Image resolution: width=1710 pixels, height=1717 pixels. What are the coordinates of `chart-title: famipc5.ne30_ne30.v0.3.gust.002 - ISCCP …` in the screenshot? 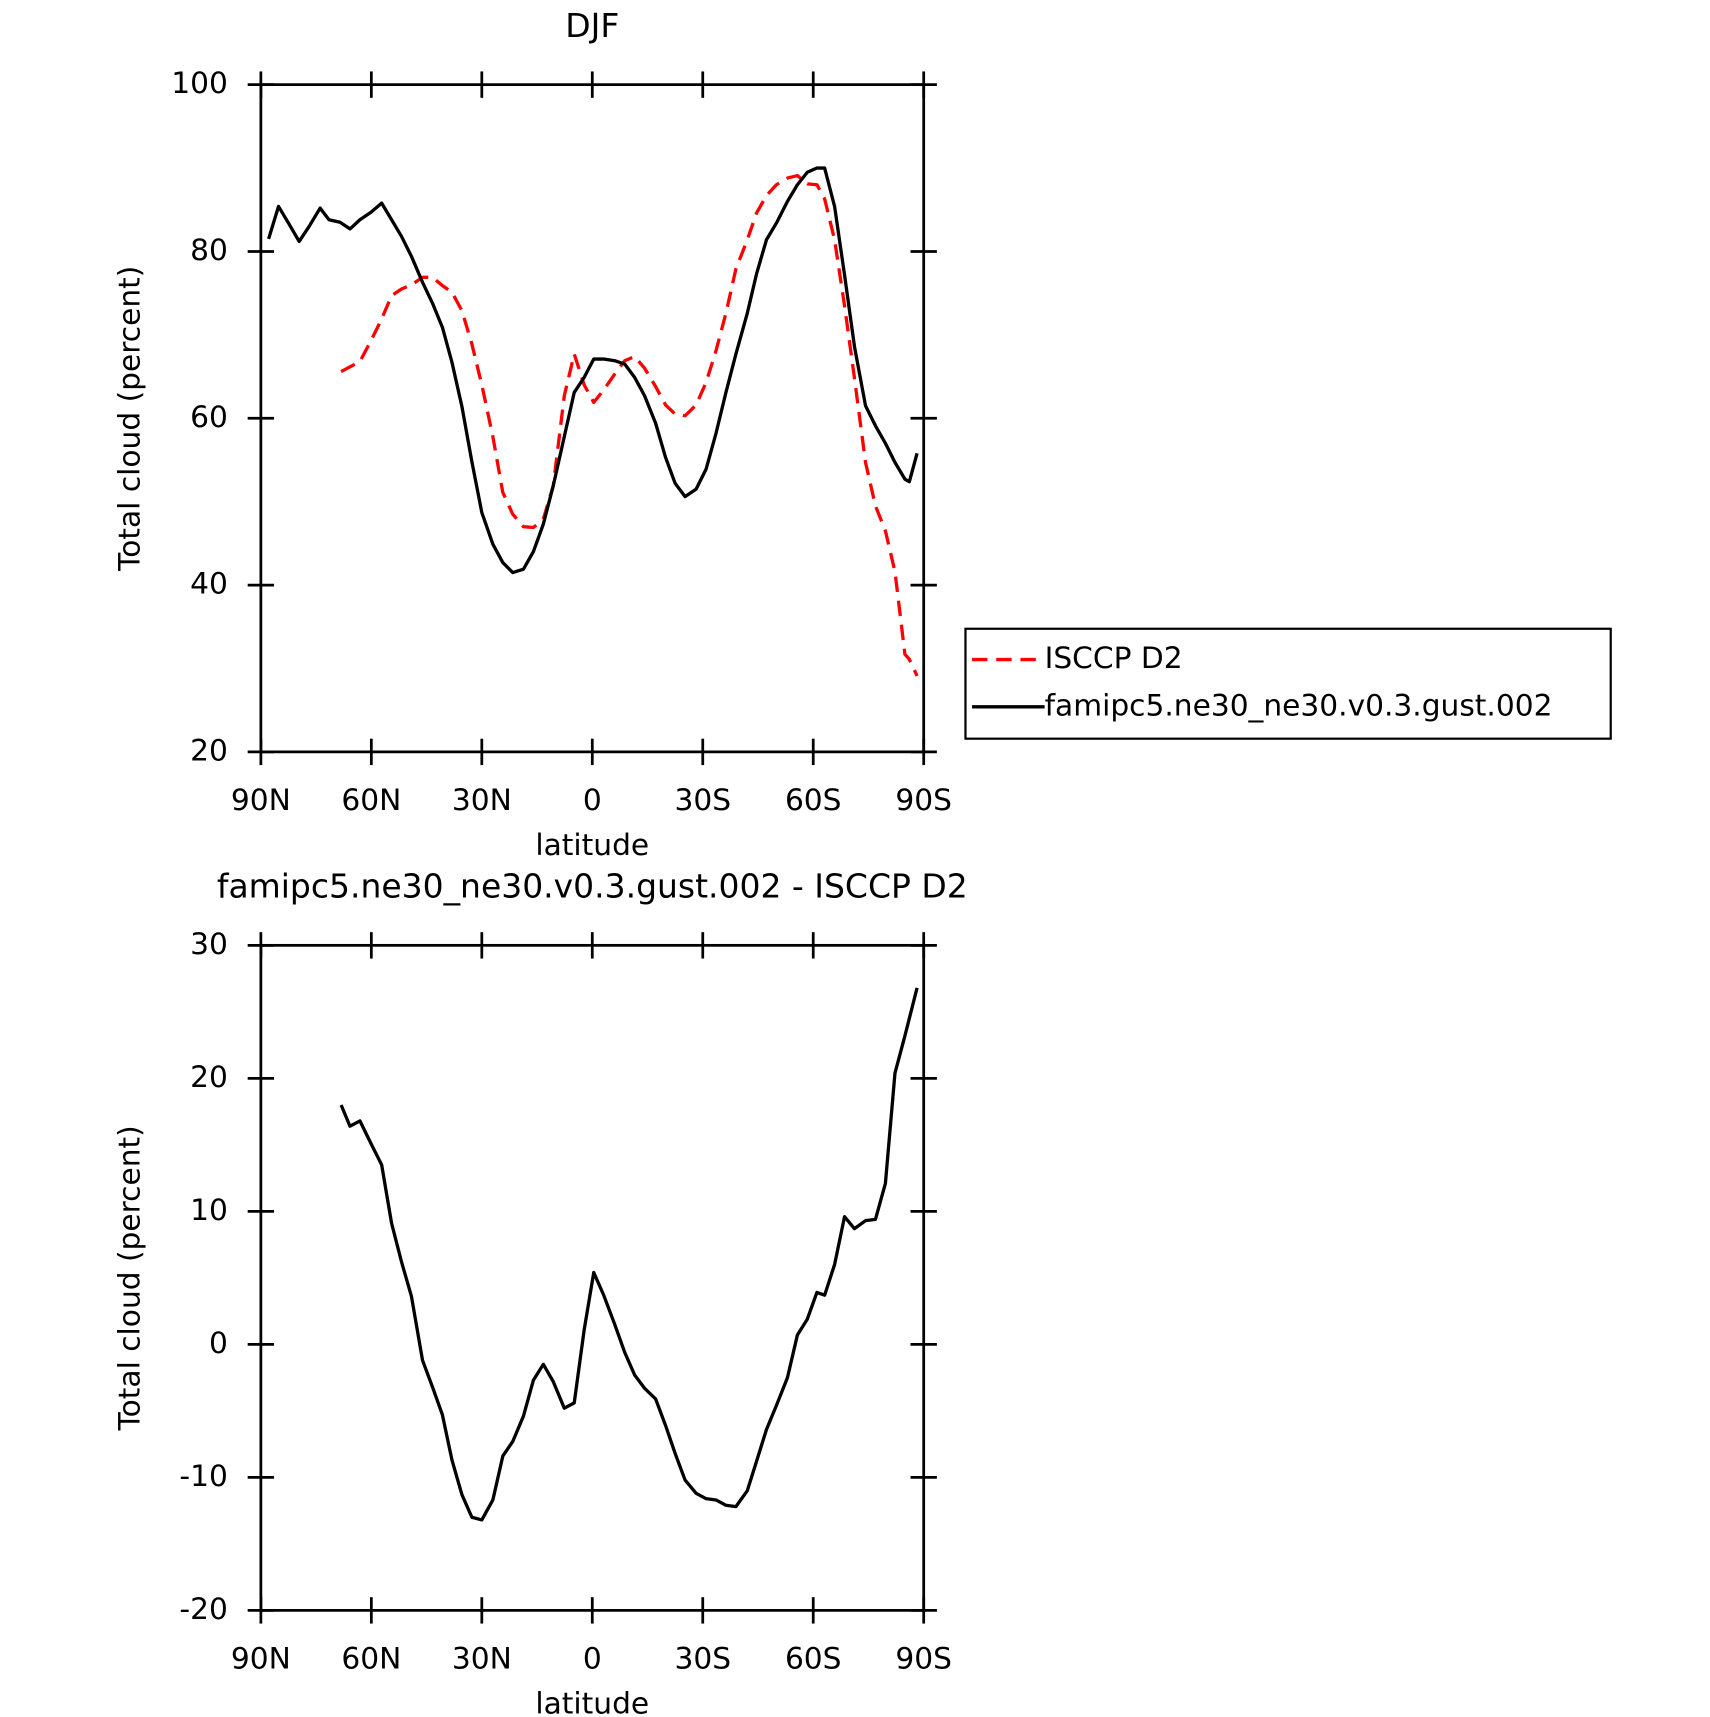 It's located at (592, 886).